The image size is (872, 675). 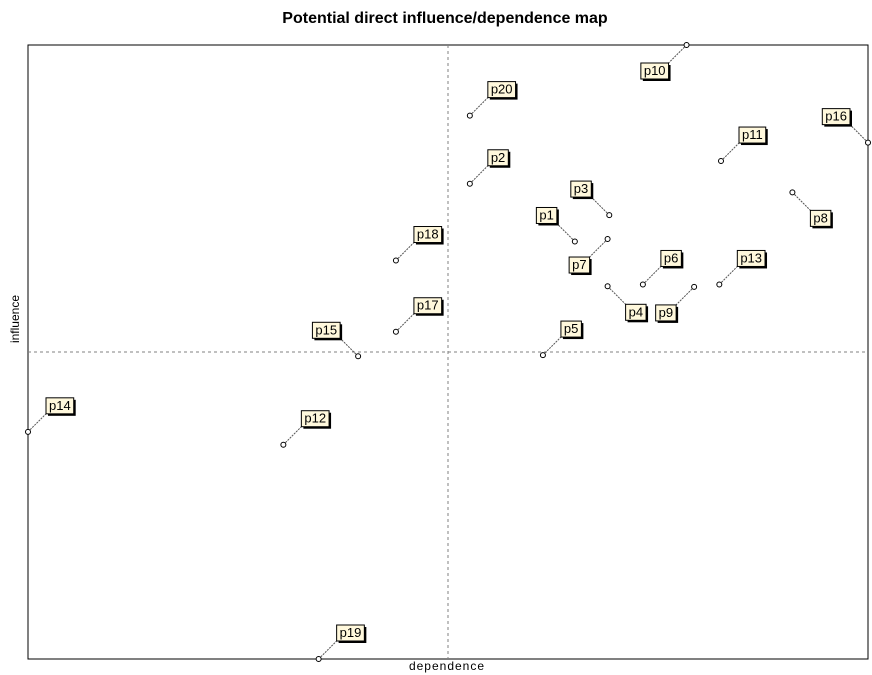 What do you see at coordinates (552, 346) in the screenshot?
I see `leader-line-p5` at bounding box center [552, 346].